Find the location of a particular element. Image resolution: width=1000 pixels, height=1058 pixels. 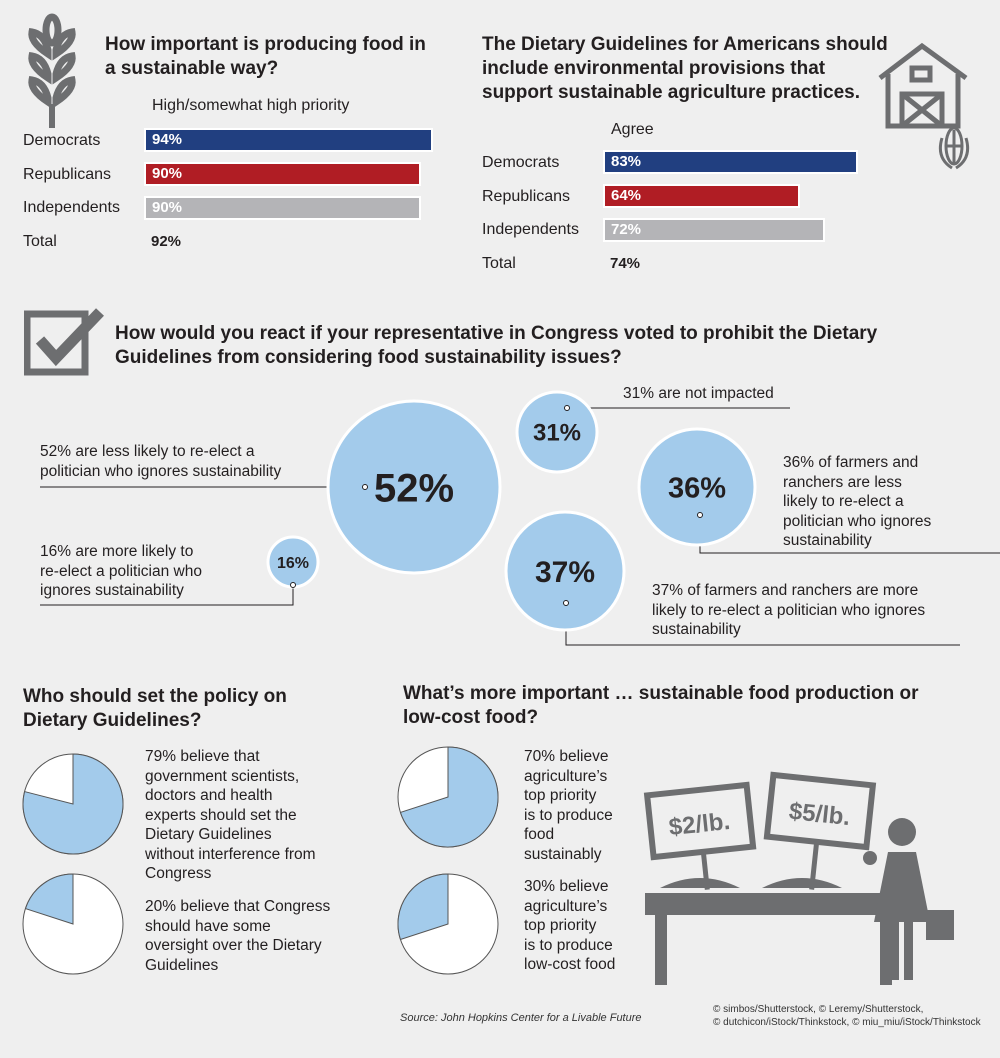

text-line: 79% believe that is located at coordinates (202, 756).